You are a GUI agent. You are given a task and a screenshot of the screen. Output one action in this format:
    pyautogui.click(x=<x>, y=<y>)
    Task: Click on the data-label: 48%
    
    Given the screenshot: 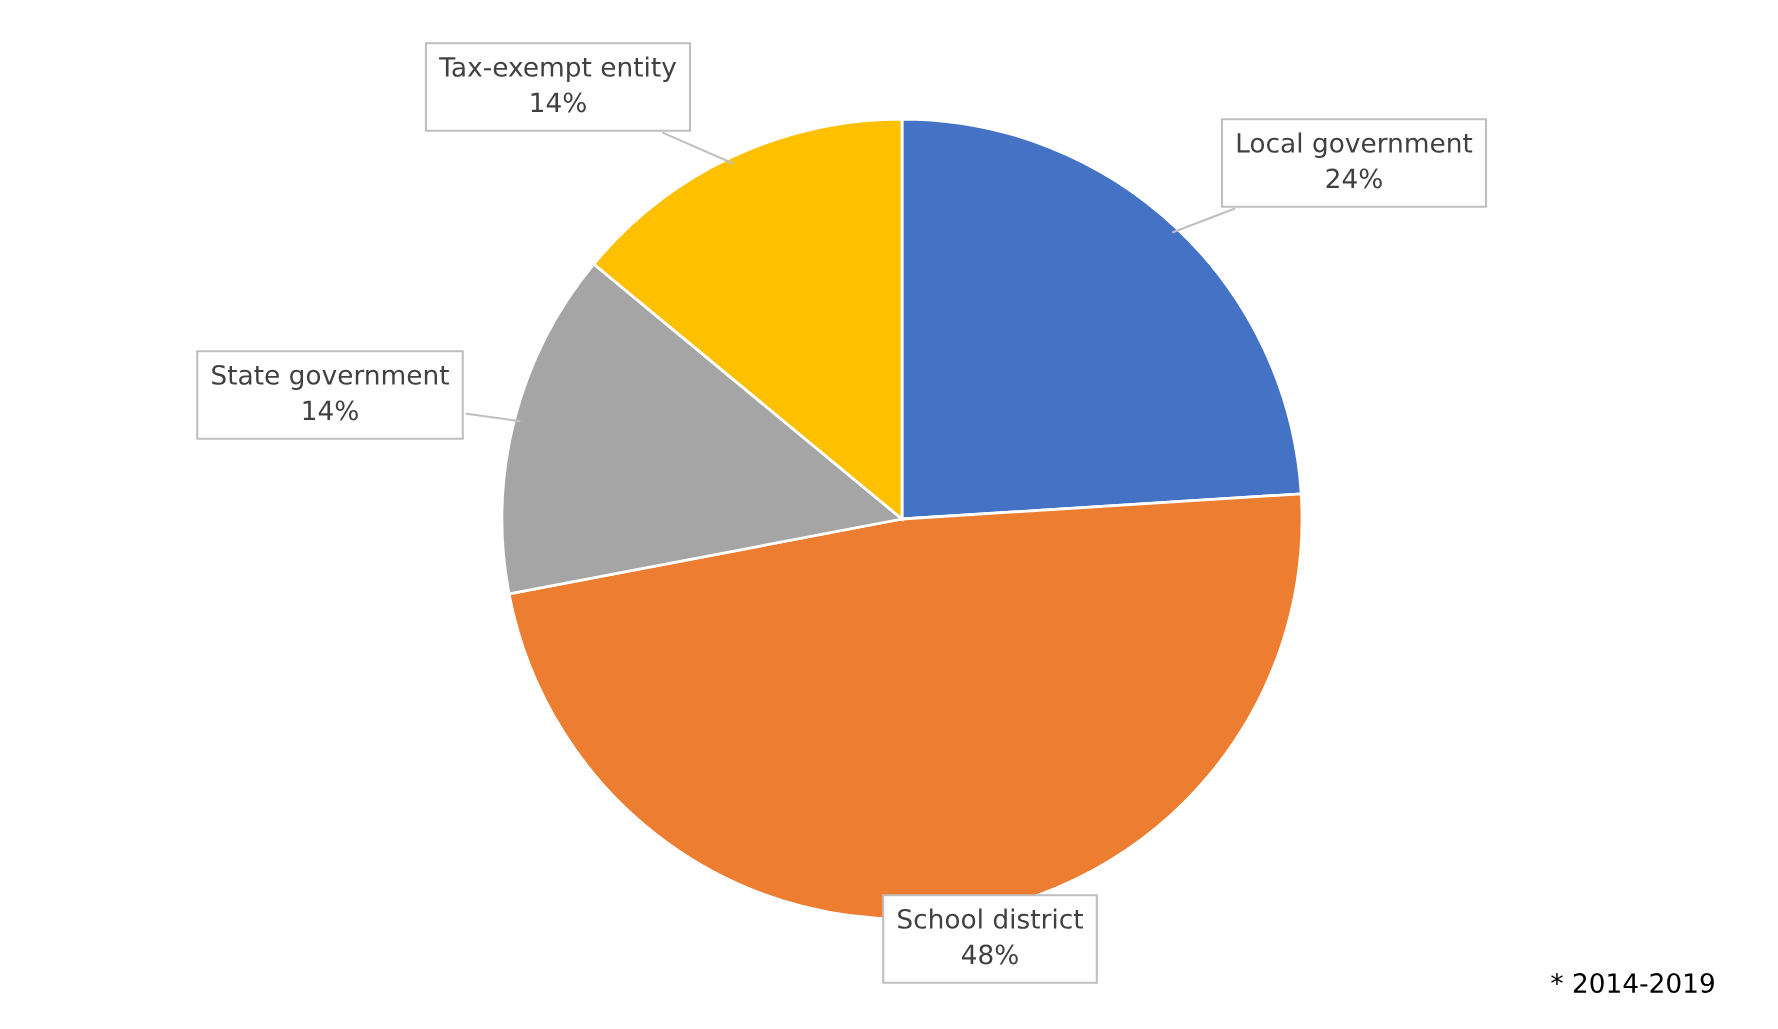 What is the action you would take?
    pyautogui.click(x=989, y=954)
    